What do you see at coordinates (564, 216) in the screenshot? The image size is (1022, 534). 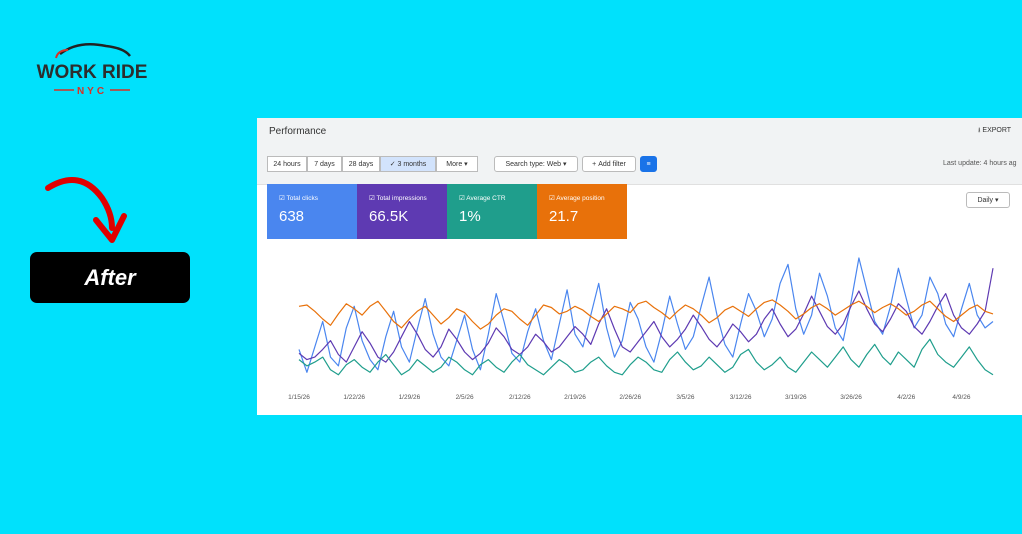 I see `metric-value: 21.7` at bounding box center [564, 216].